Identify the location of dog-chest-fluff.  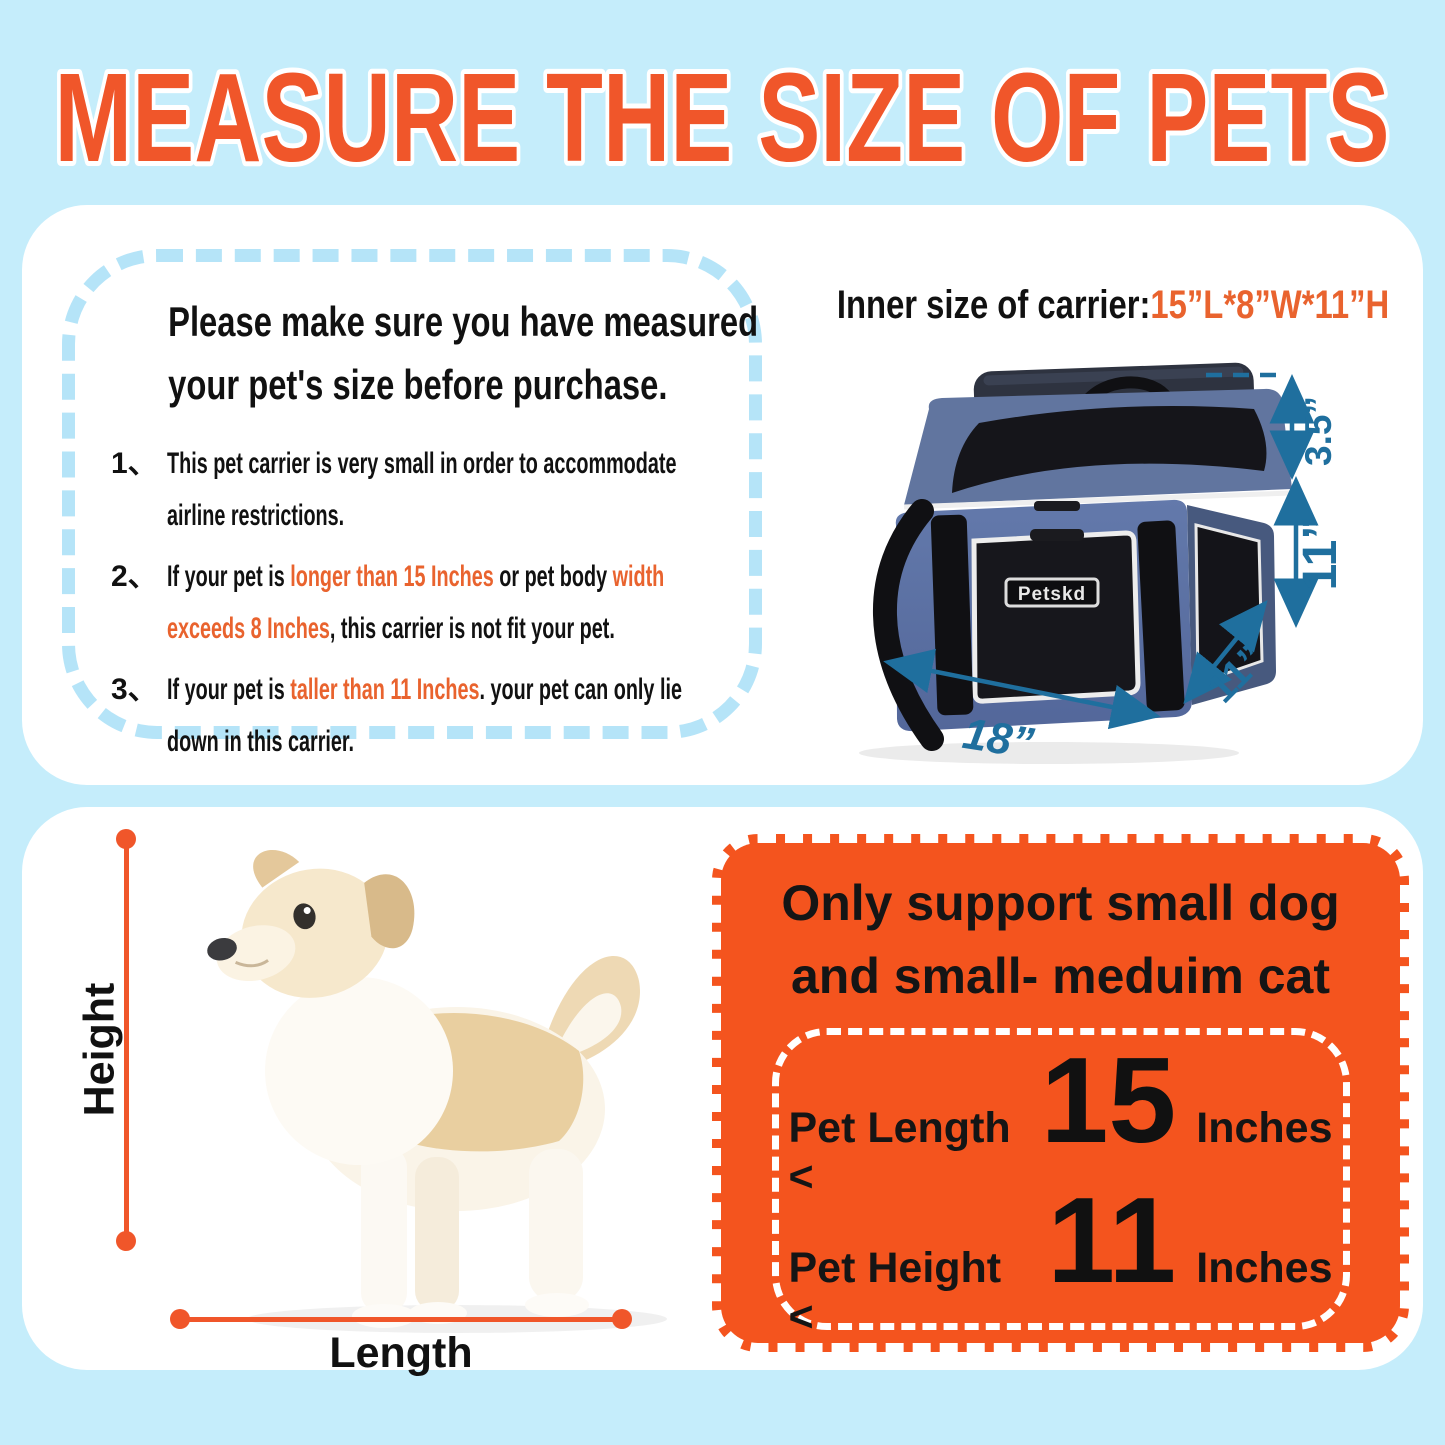
(359, 1071).